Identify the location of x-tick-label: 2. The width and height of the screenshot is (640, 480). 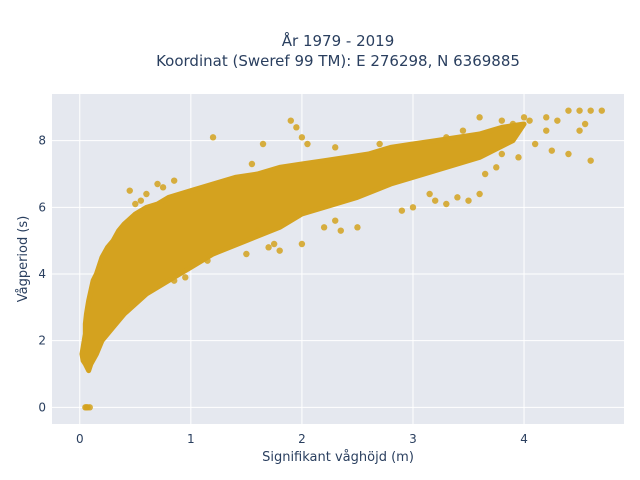
(302, 439).